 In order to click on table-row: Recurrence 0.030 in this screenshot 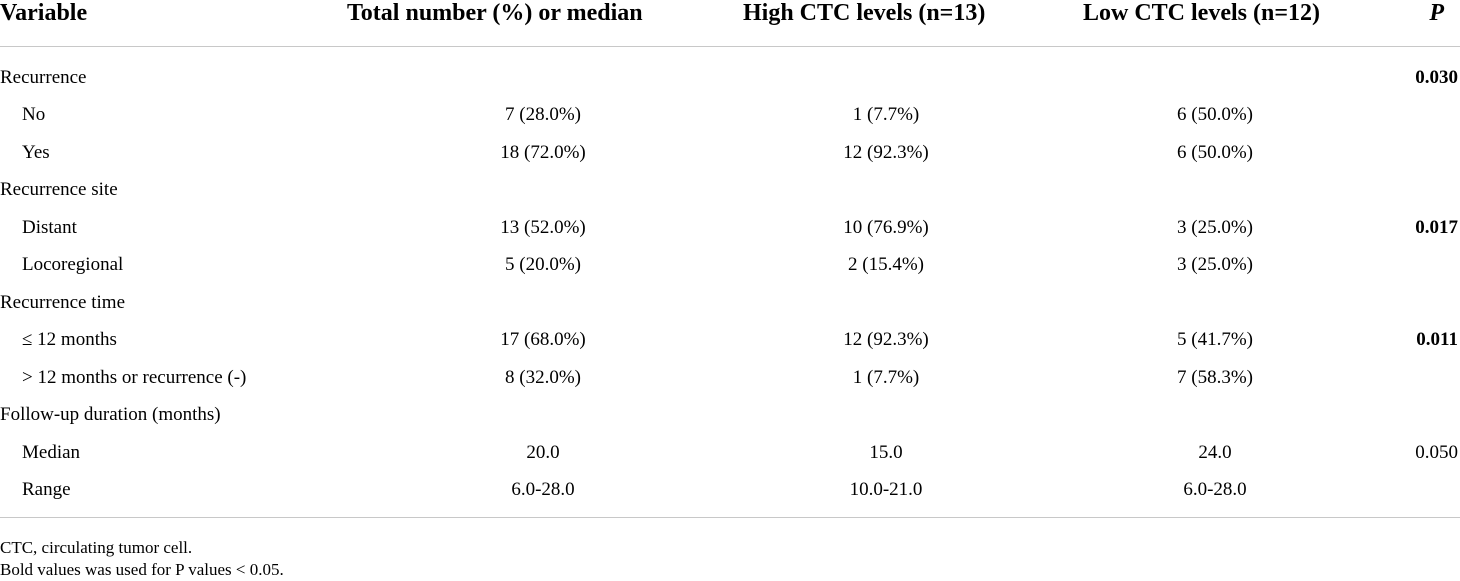, I will do `click(730, 72)`.